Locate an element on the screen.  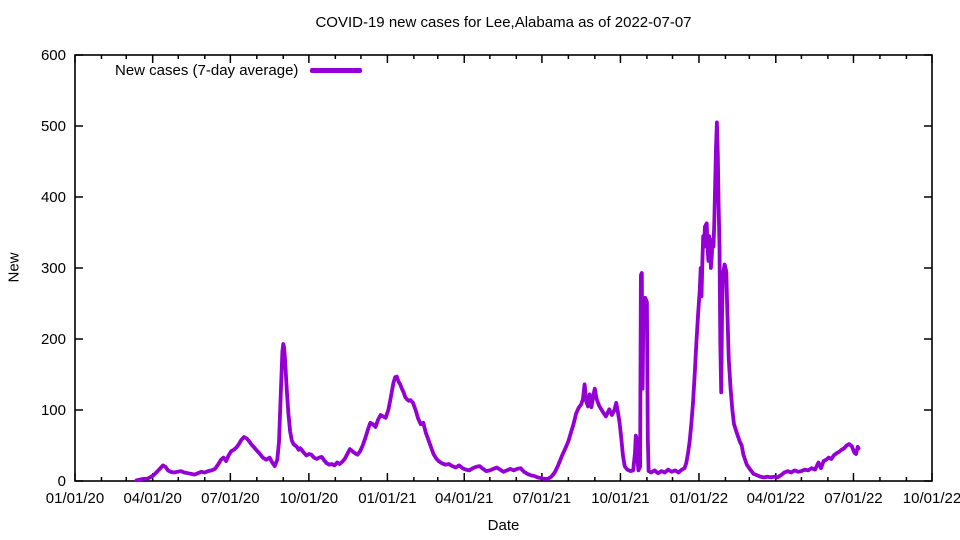
y-tick-label: 200 is located at coordinates (53, 339).